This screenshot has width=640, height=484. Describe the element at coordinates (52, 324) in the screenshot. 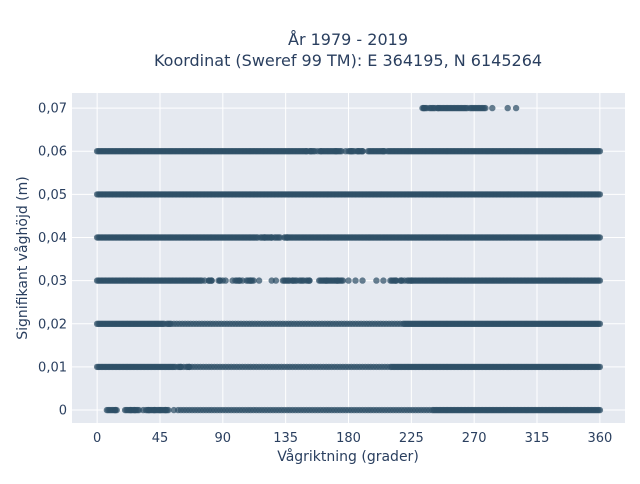

I see `y-tick-label: 0,02` at that location.